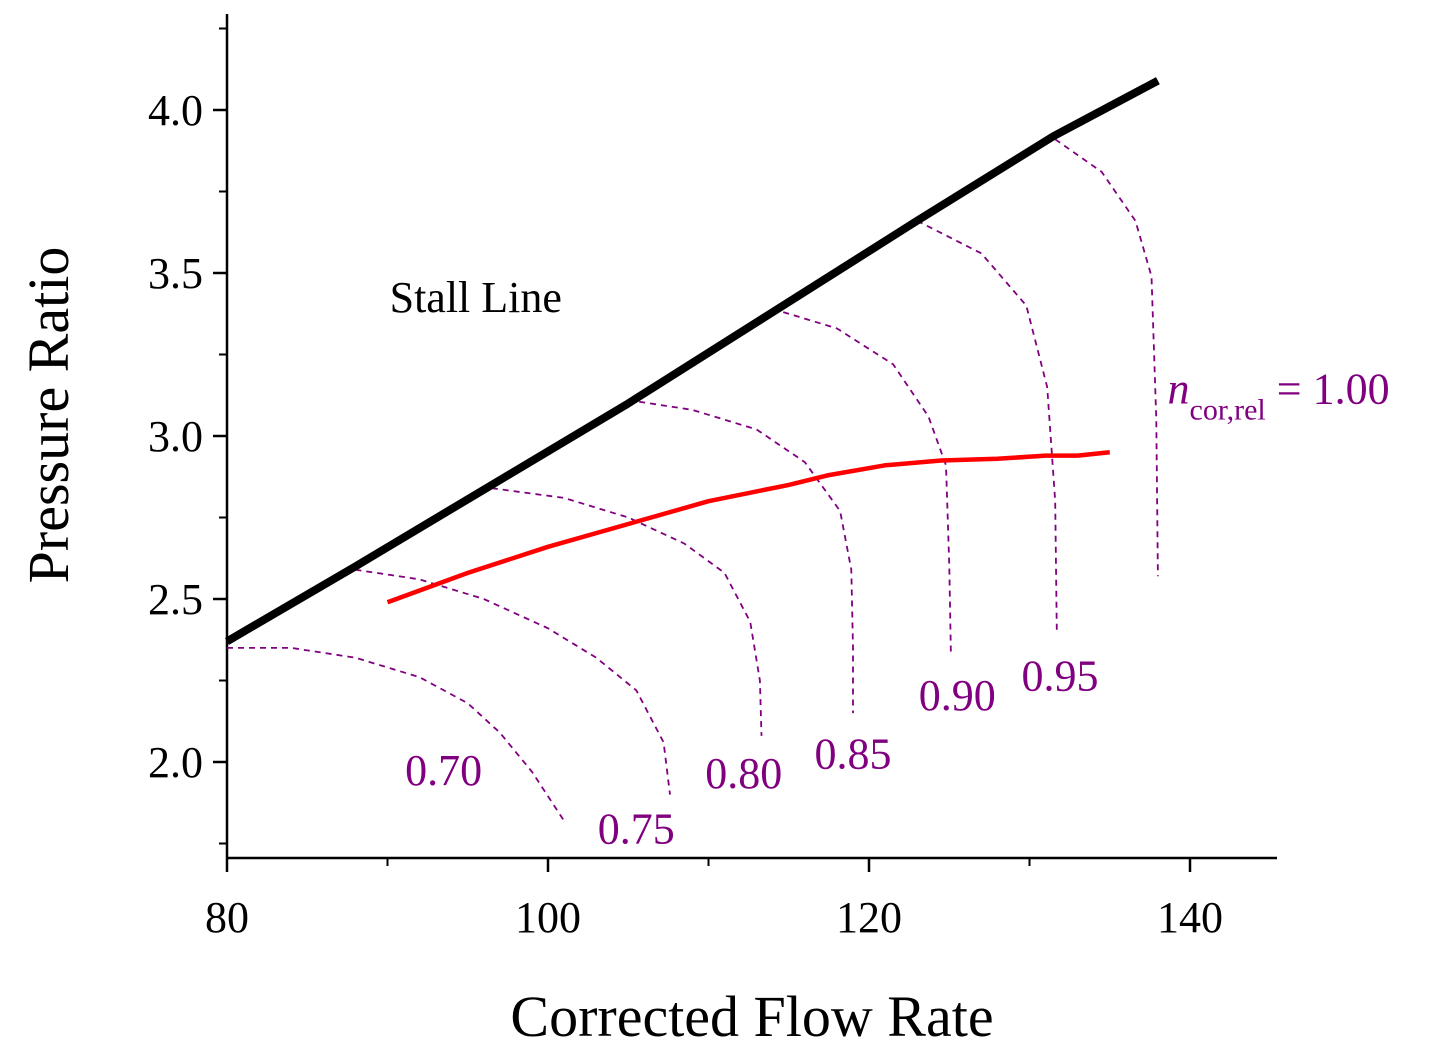  Describe the element at coordinates (175, 273) in the screenshot. I see `y-tick-label: 3.5` at that location.